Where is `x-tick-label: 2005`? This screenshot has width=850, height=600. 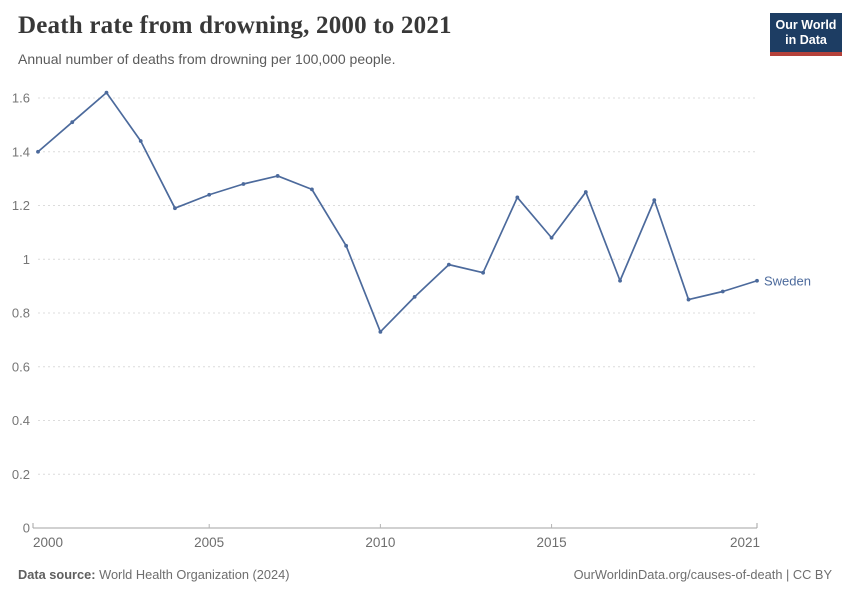
x-tick-label: 2005 is located at coordinates (209, 542).